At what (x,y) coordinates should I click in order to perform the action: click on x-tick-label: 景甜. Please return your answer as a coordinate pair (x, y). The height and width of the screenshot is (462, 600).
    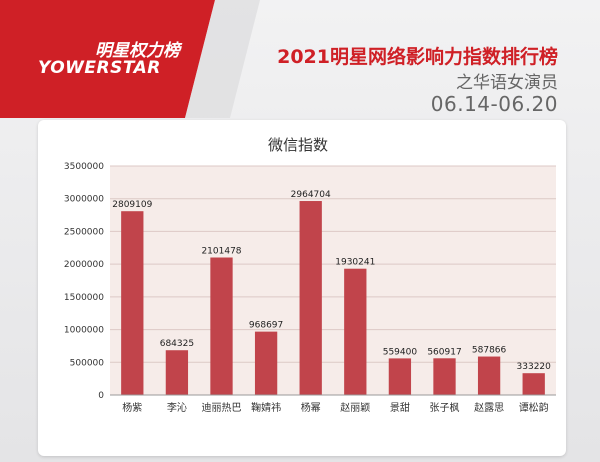
    Looking at the image, I should click on (400, 407).